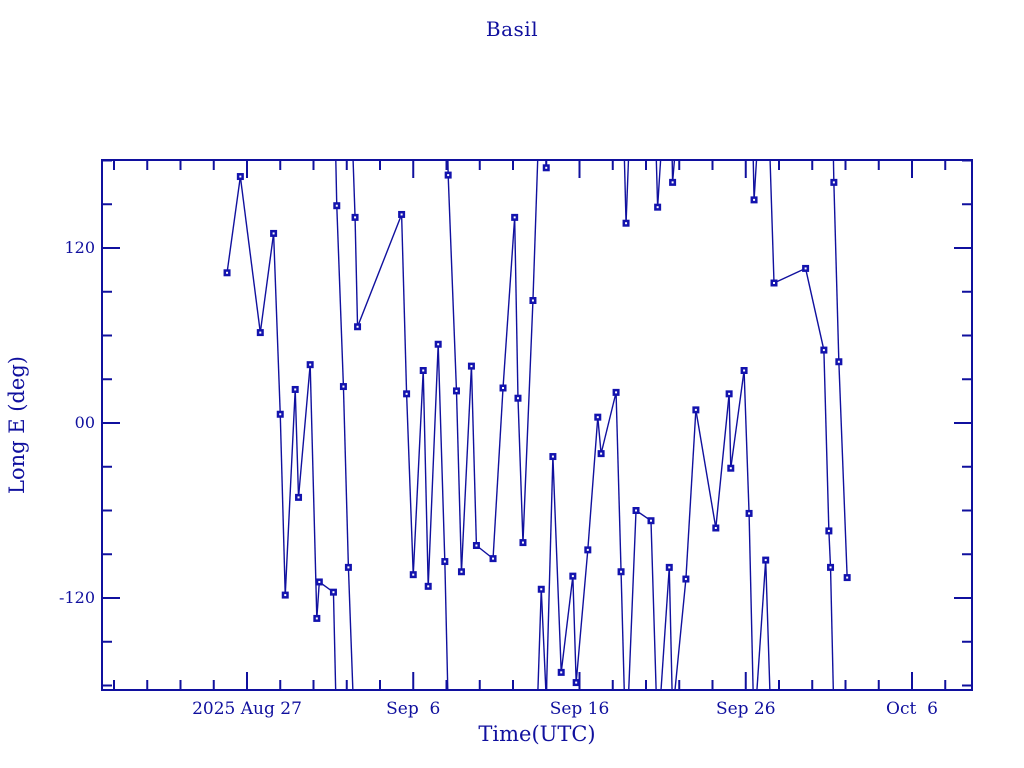 The width and height of the screenshot is (1024, 768). Describe the element at coordinates (413, 709) in the screenshot. I see `x-tick-label: Sep 6` at that location.